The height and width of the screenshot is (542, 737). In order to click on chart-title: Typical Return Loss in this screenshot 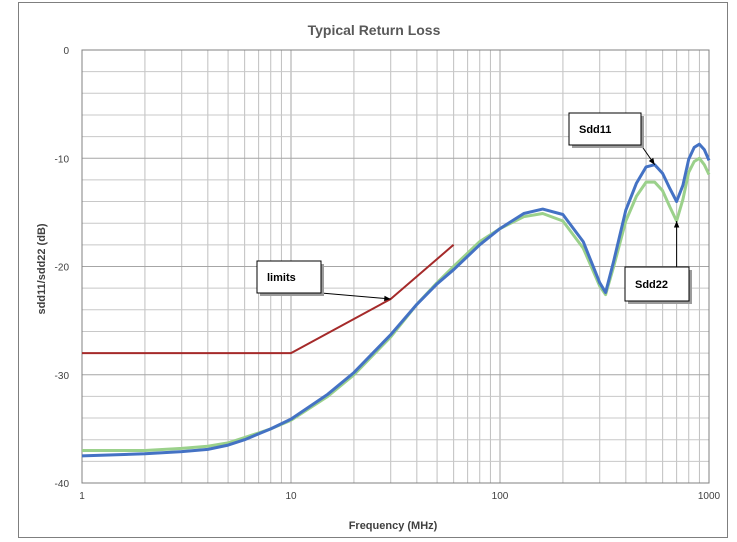, I will do `click(374, 30)`.